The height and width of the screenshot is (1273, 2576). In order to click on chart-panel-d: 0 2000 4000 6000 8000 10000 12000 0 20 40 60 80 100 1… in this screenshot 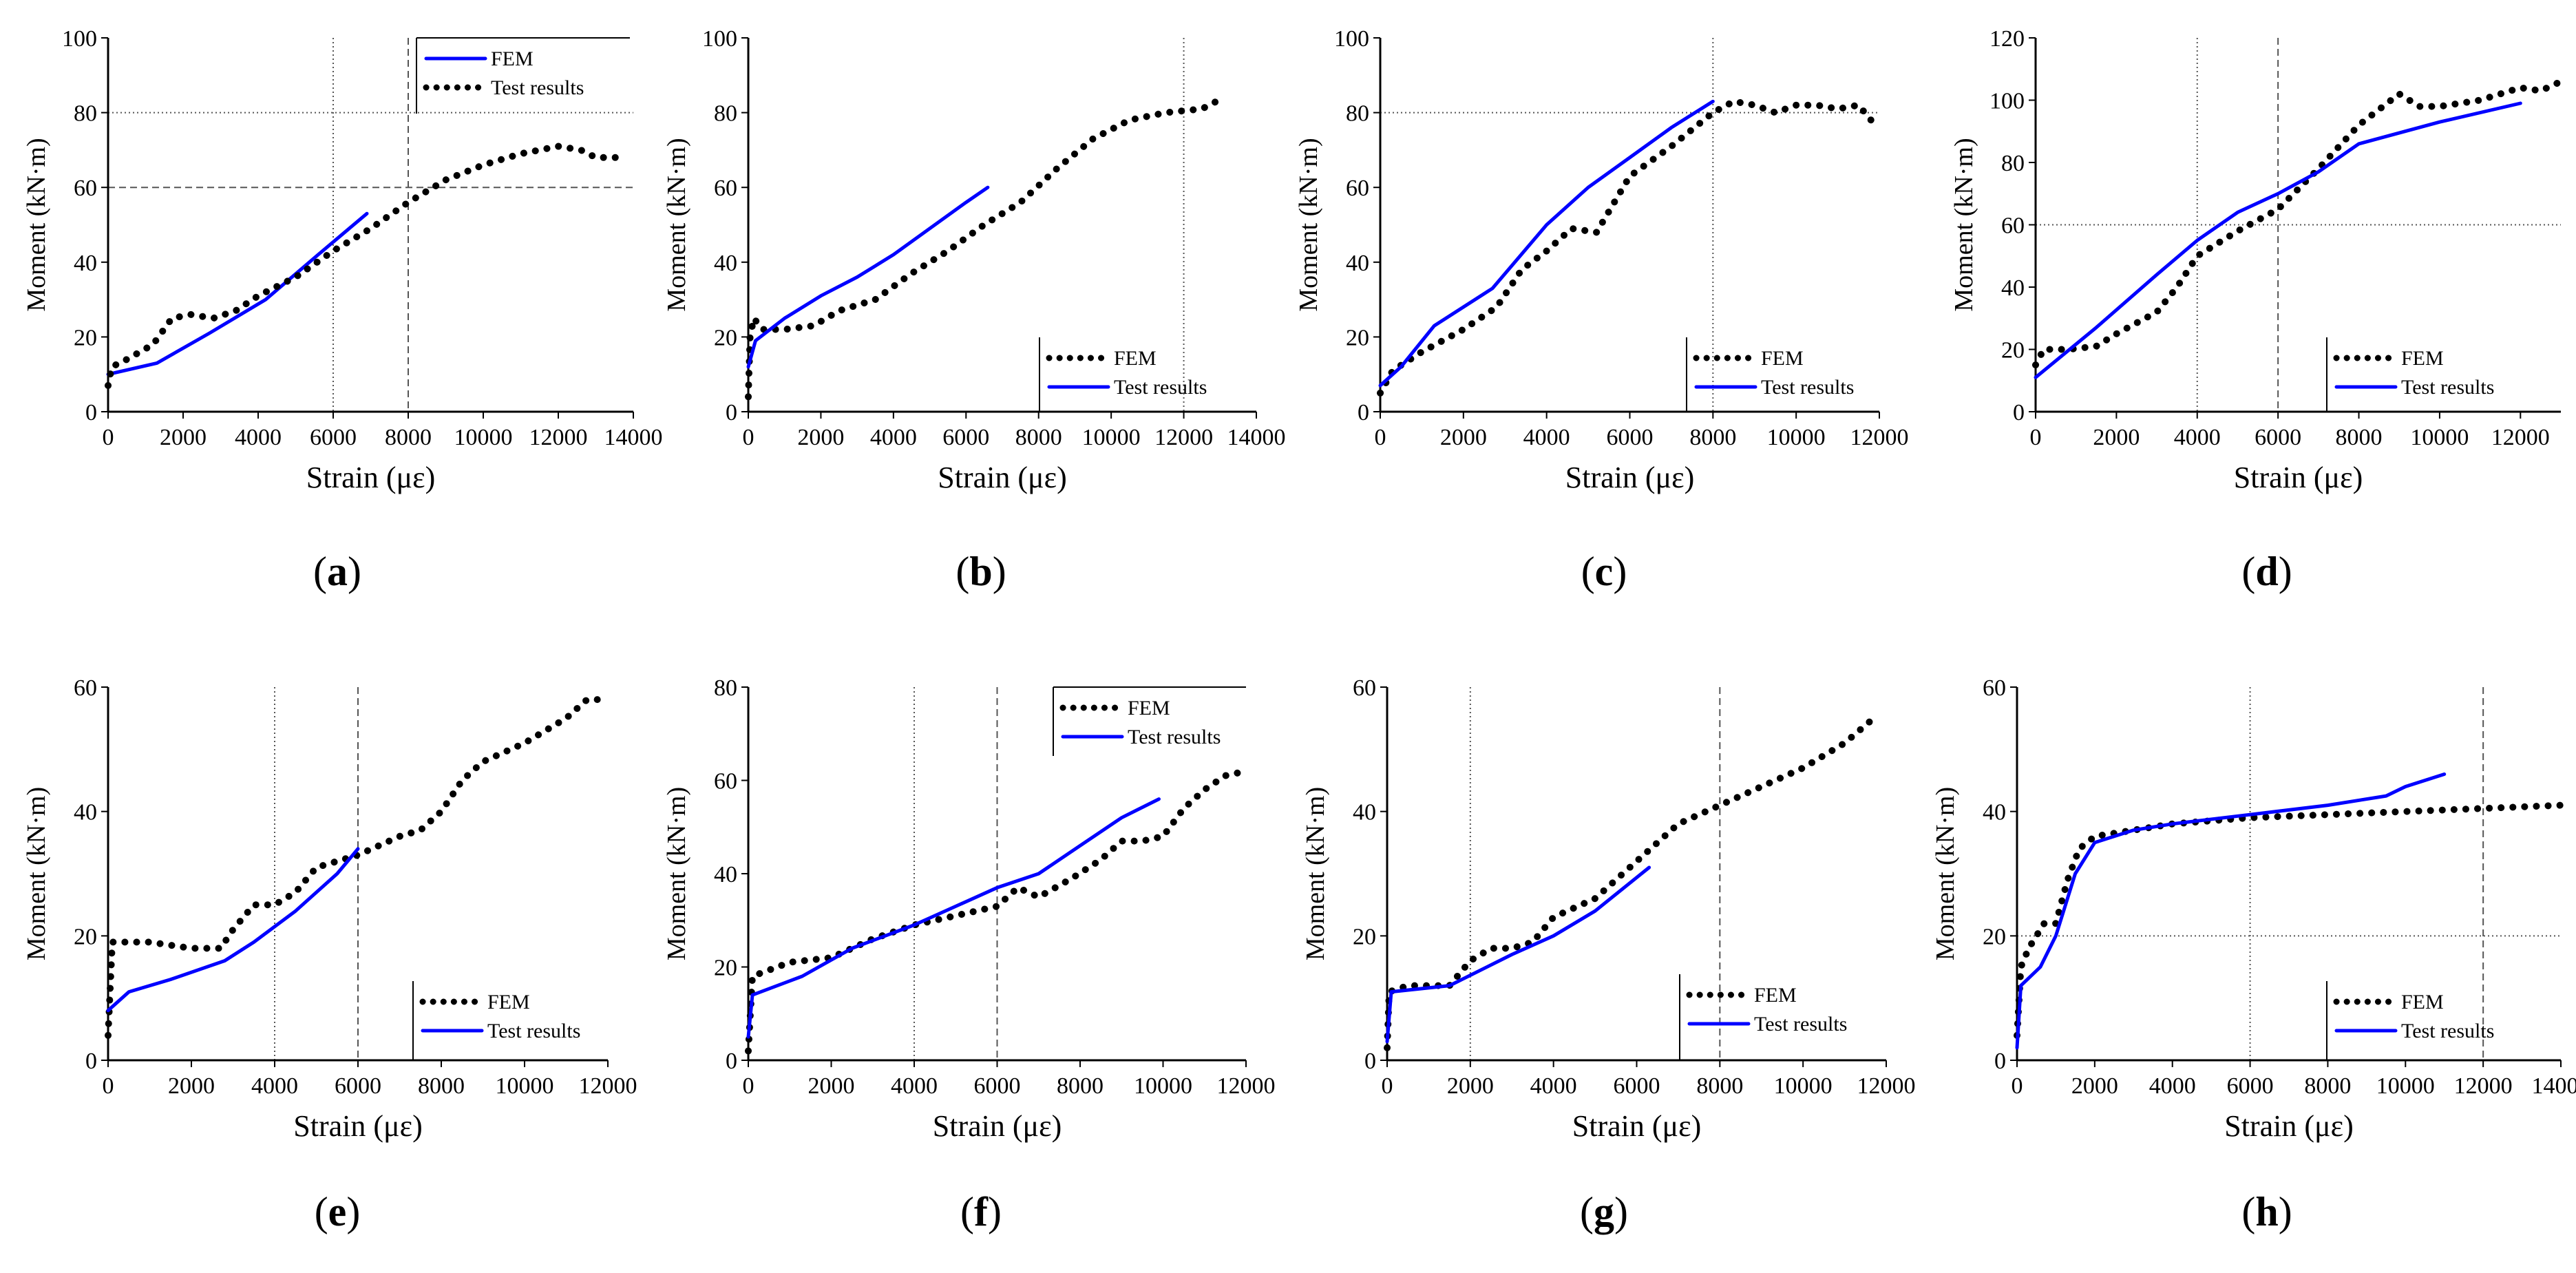, I will do `click(2257, 310)`.